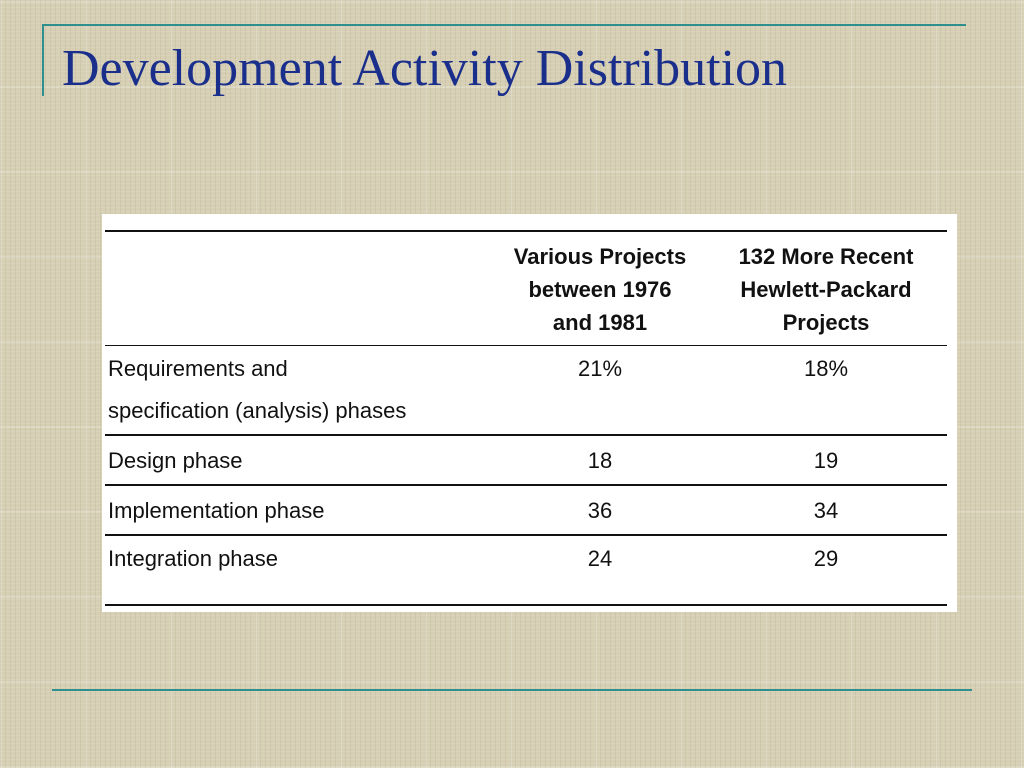 This screenshot has height=768, width=1024. Describe the element at coordinates (600, 510) in the screenshot. I see `cell-value: 36` at that location.